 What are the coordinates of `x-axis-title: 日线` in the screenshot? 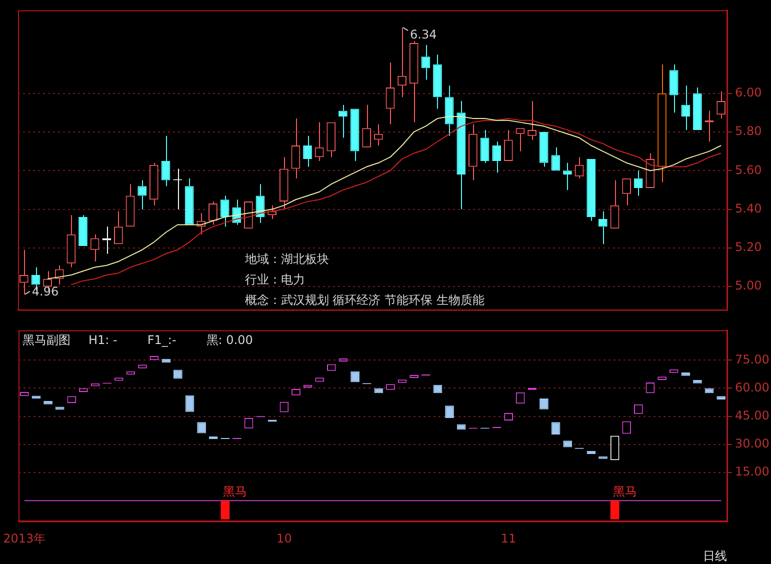 It's located at (715, 555).